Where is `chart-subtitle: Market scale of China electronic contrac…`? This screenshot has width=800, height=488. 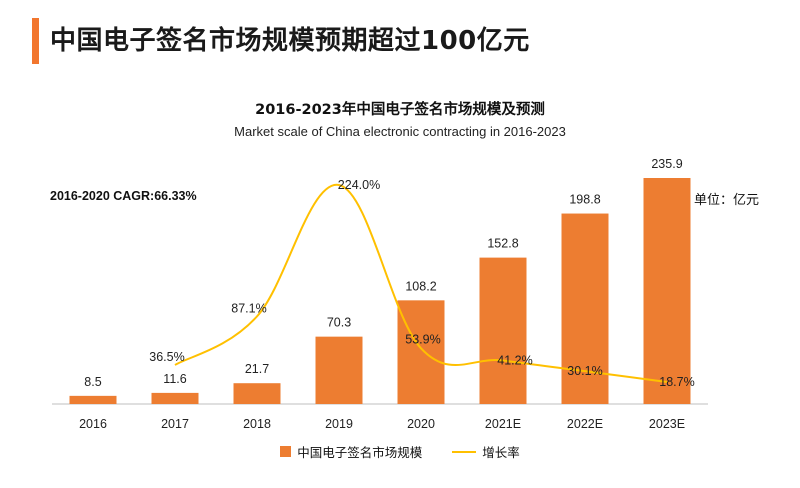 chart-subtitle: Market scale of China electronic contrac… is located at coordinates (400, 131).